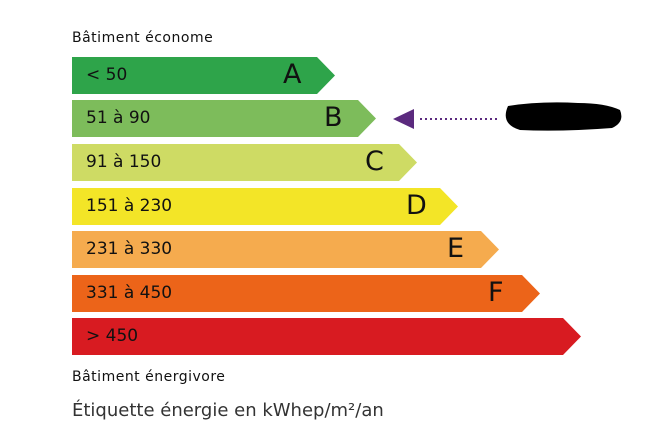 The width and height of the screenshot is (667, 441). Describe the element at coordinates (149, 377) in the screenshot. I see `bottom-label: Bâtiment énergivore` at that location.